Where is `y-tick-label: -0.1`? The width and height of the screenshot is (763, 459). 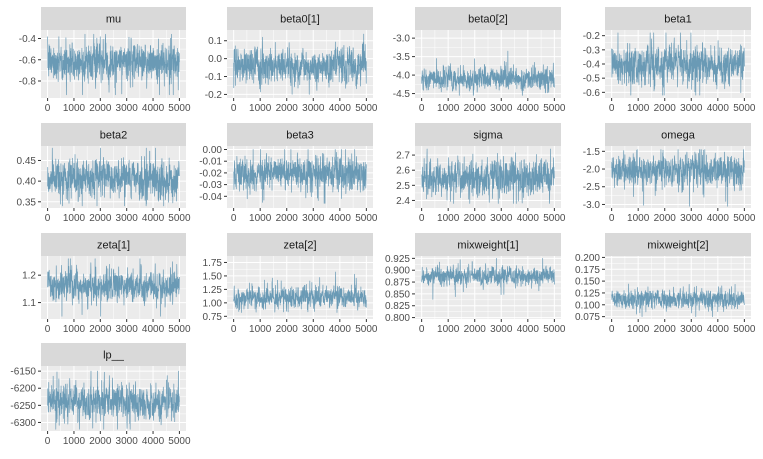
y-tick-label: -0.1 is located at coordinates (214, 77).